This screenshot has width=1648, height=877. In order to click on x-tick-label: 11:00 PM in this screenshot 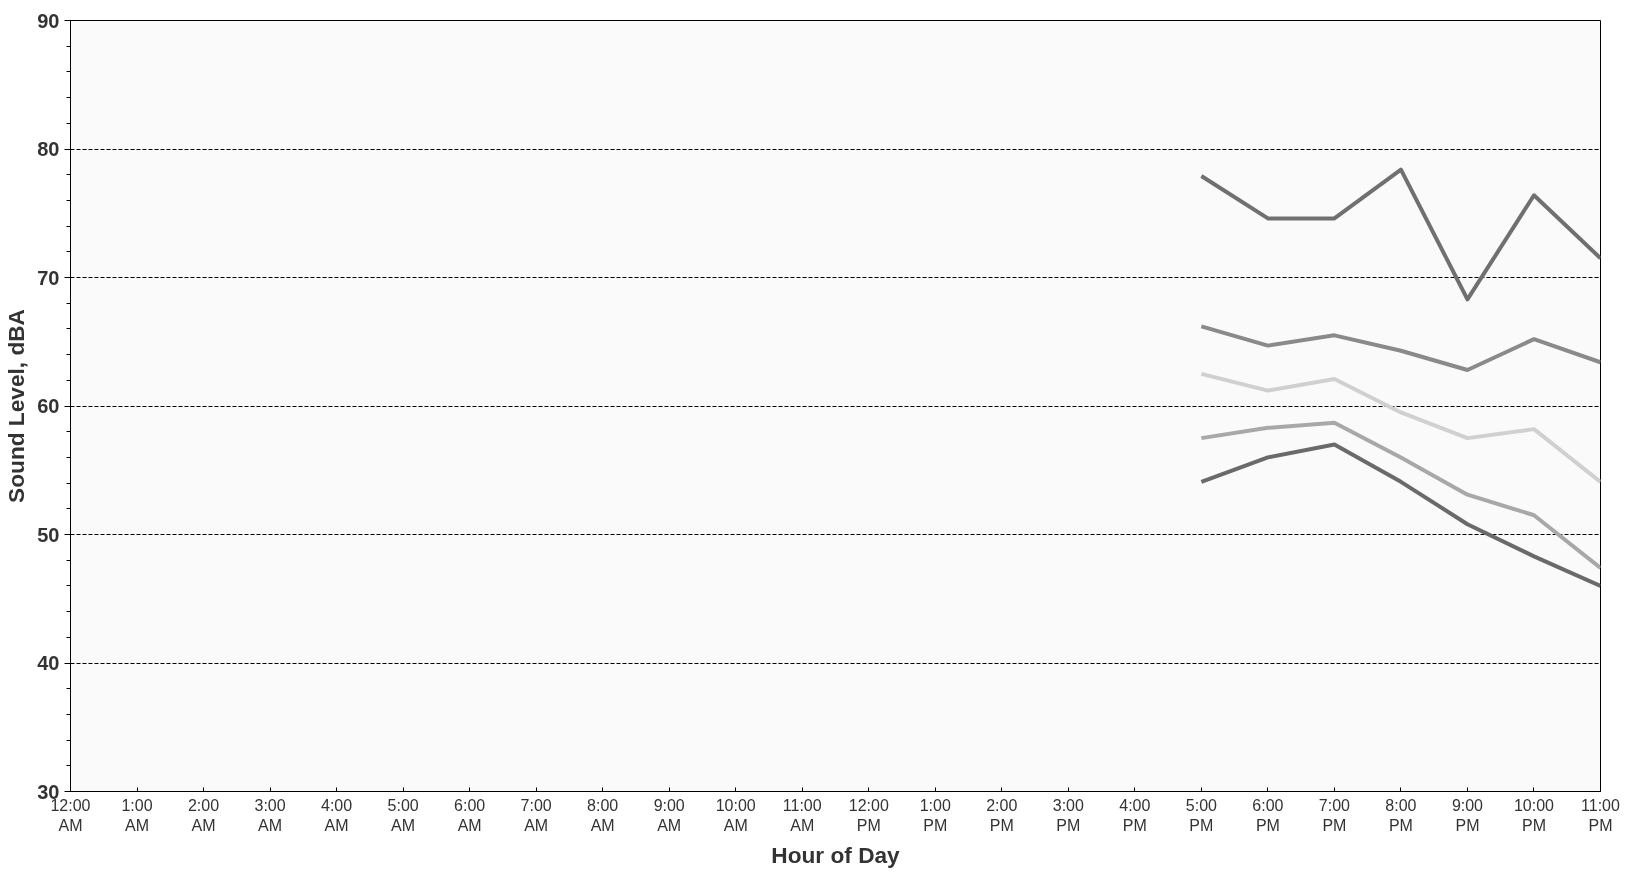, I will do `click(1601, 815)`.